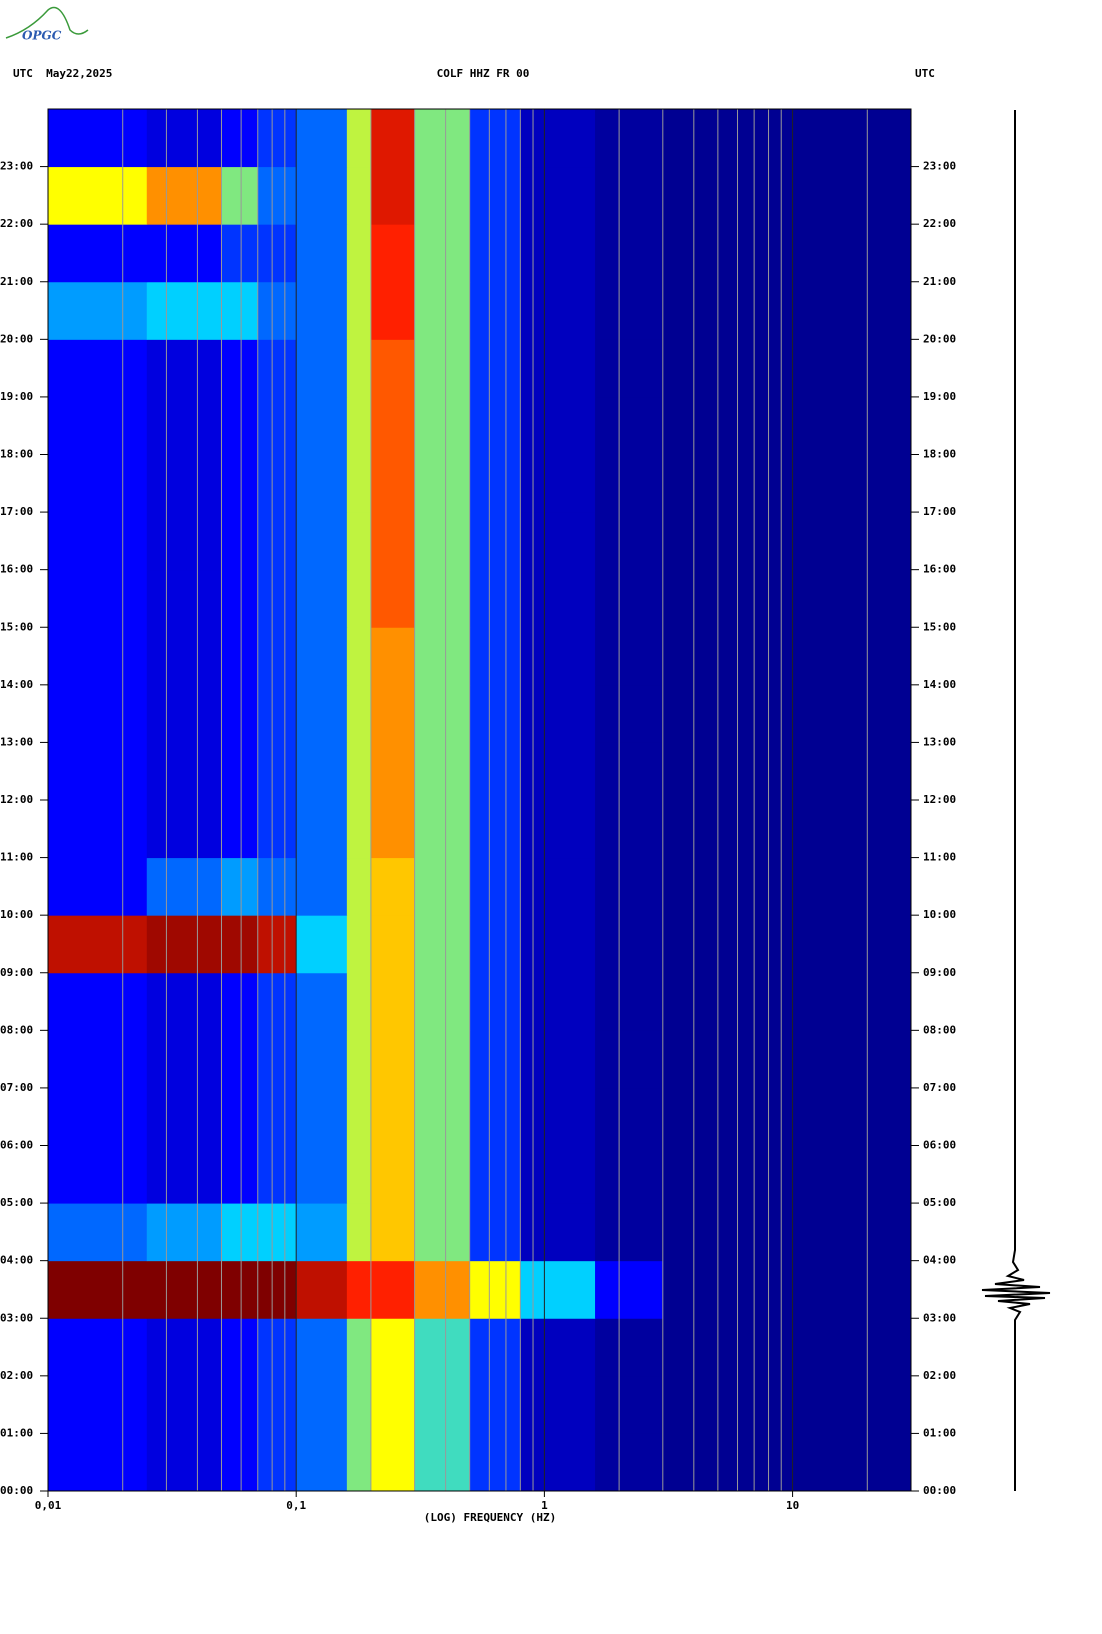 This screenshot has height=1634, width=1102. What do you see at coordinates (16, 914) in the screenshot?
I see `y-tick-label-left: 10:00` at bounding box center [16, 914].